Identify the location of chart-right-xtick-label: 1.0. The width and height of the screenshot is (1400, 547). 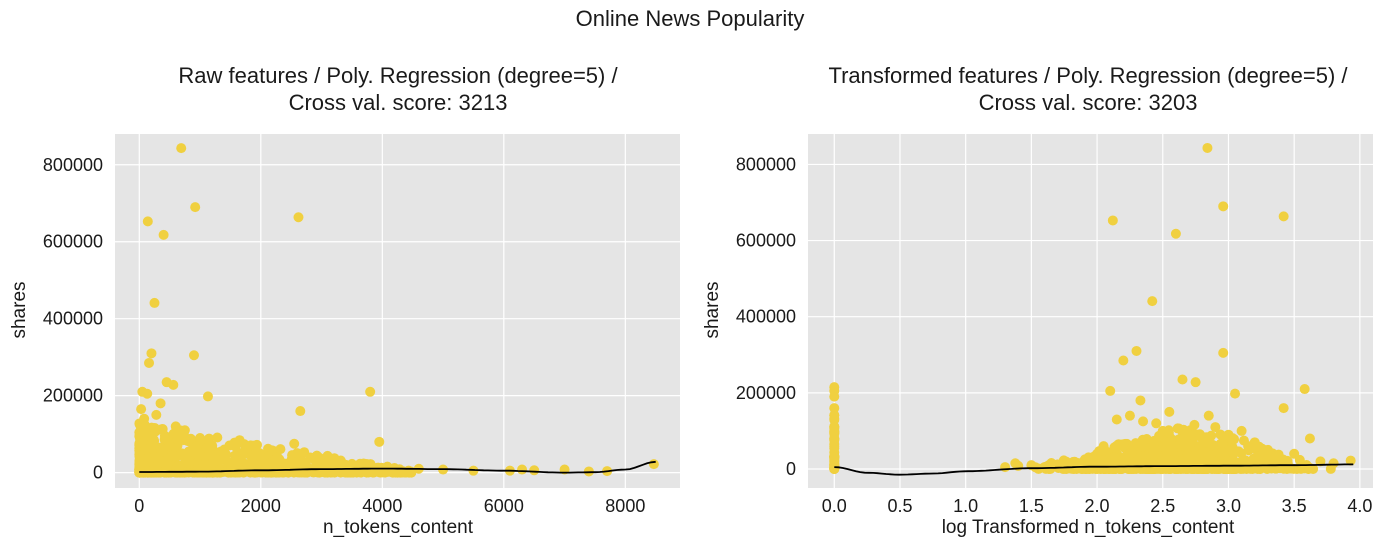
(965, 506).